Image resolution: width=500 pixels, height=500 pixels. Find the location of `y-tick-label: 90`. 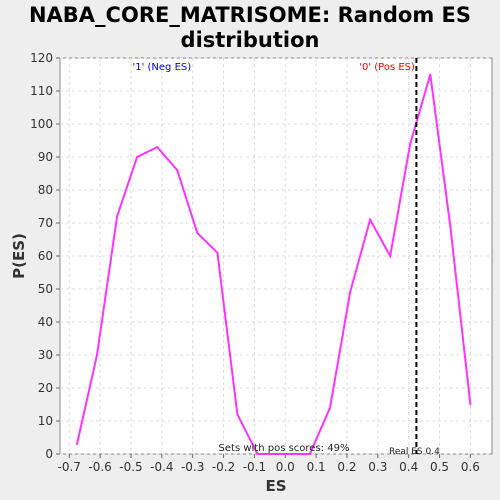

y-tick-label: 90 is located at coordinates (45, 157).